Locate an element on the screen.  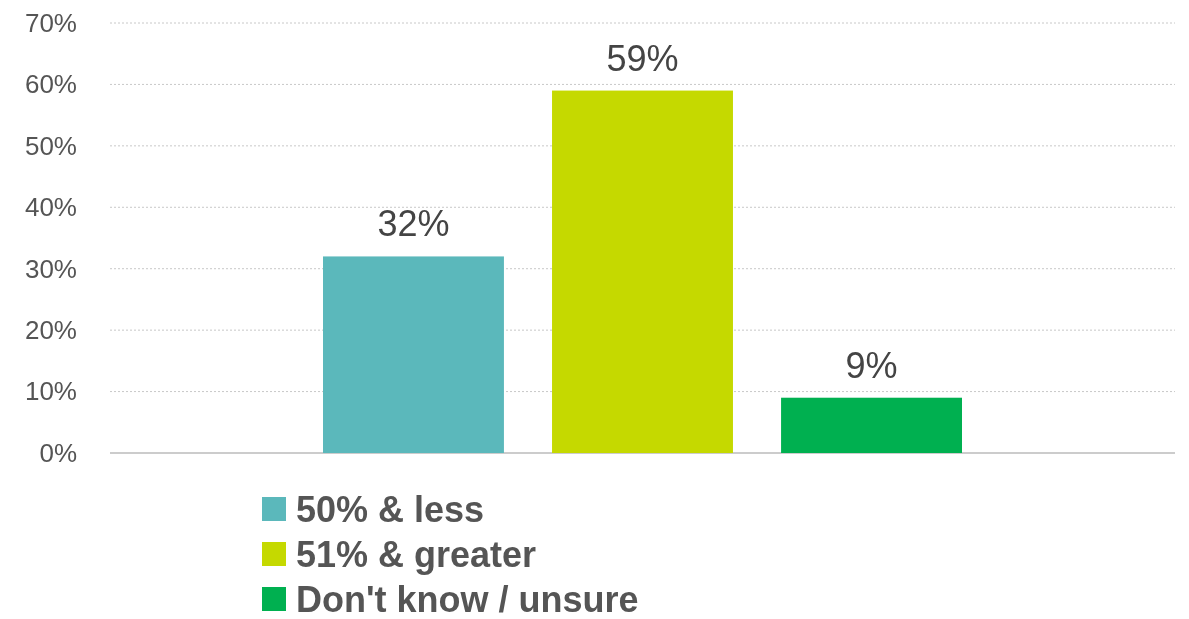
y-tick-label: 70% is located at coordinates (50, 22).